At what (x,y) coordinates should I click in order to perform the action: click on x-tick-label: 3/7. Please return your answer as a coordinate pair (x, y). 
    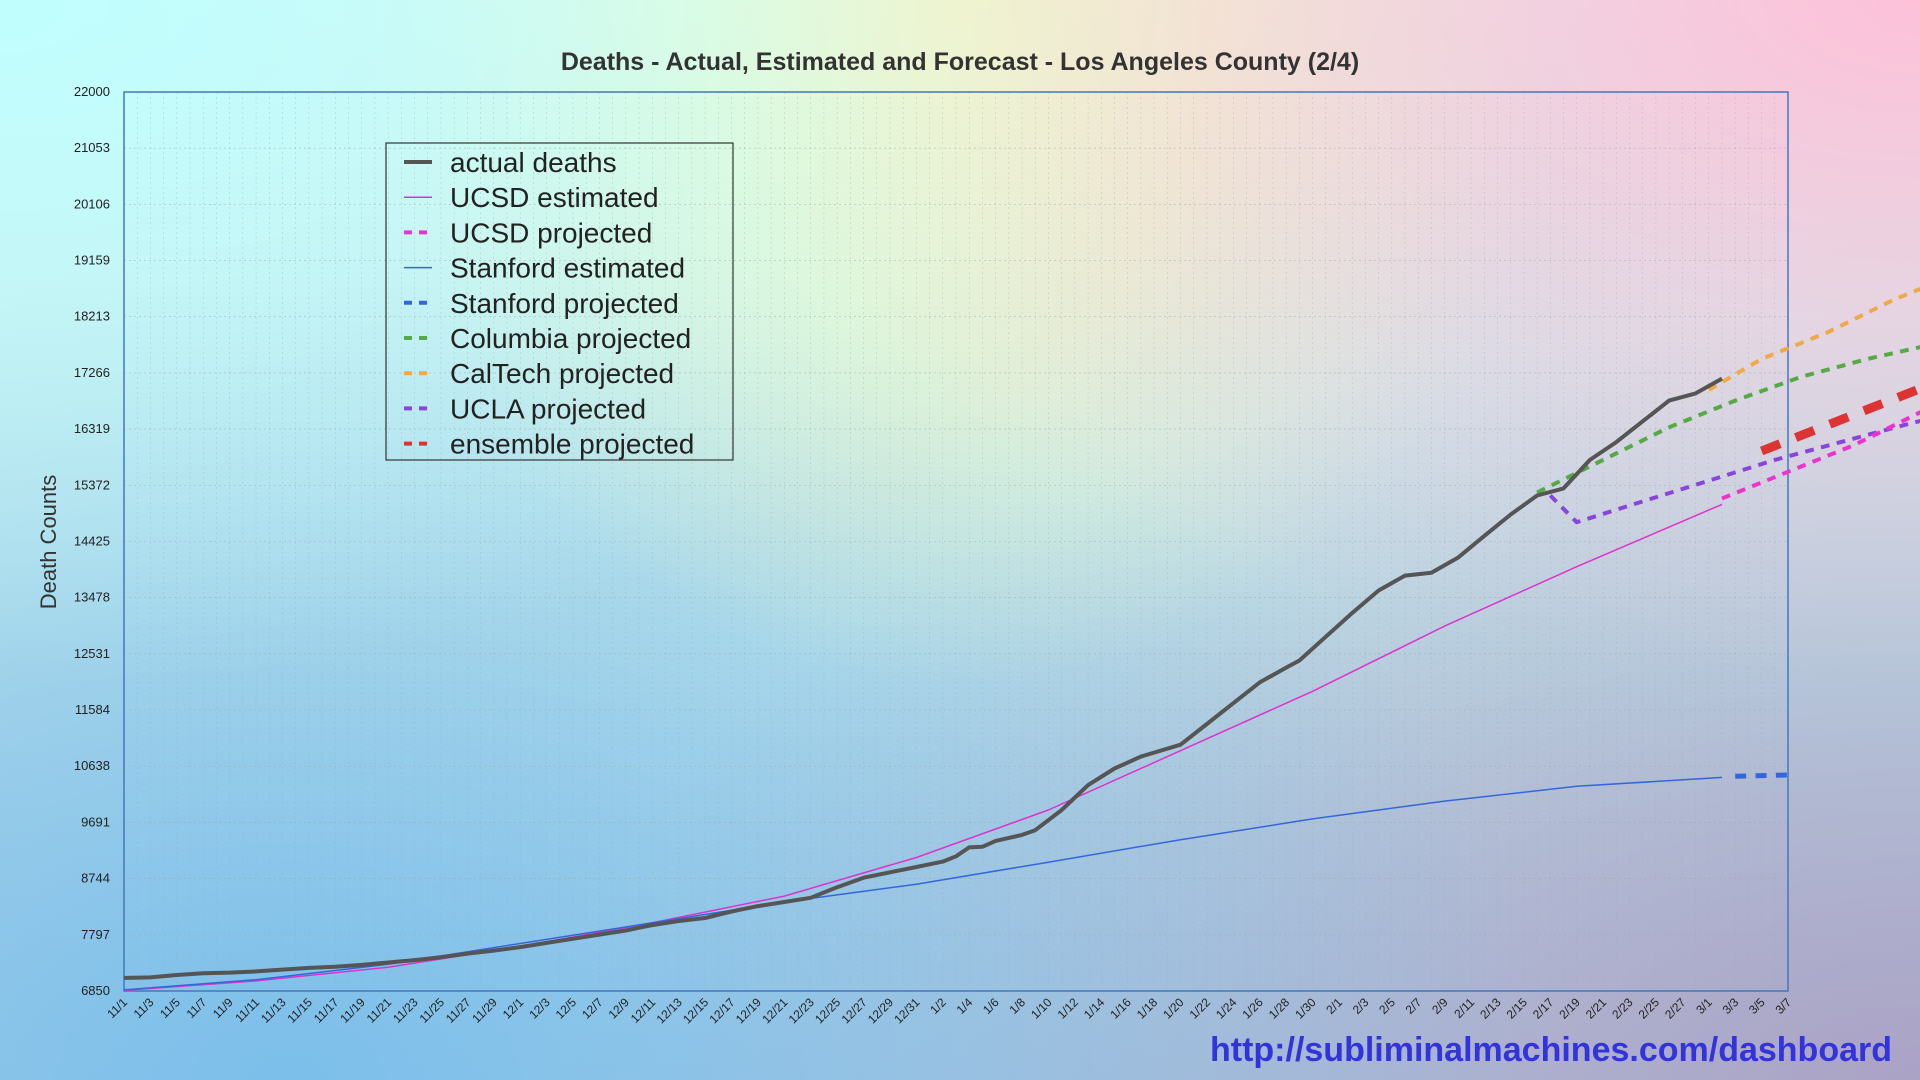
    Looking at the image, I should click on (1783, 1006).